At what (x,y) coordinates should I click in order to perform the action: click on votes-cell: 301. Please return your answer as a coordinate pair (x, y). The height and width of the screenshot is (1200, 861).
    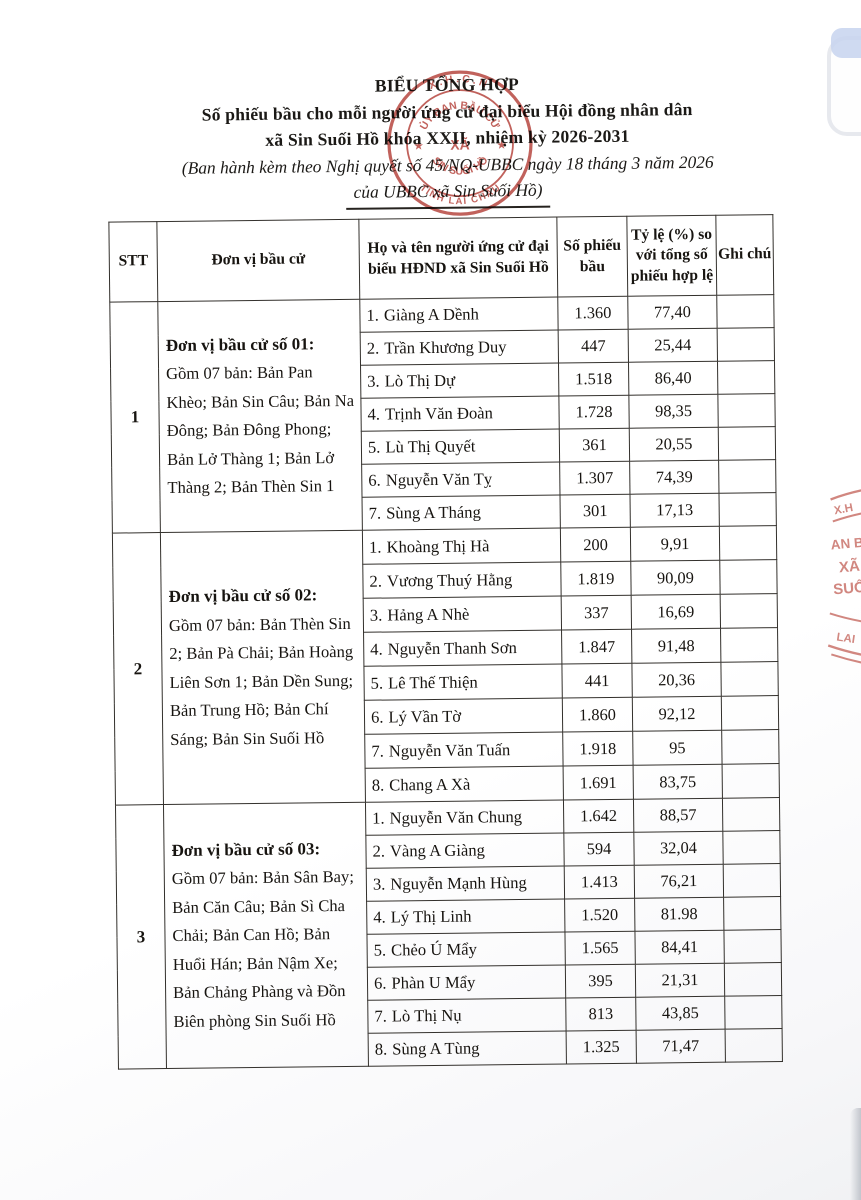
    Looking at the image, I should click on (595, 511).